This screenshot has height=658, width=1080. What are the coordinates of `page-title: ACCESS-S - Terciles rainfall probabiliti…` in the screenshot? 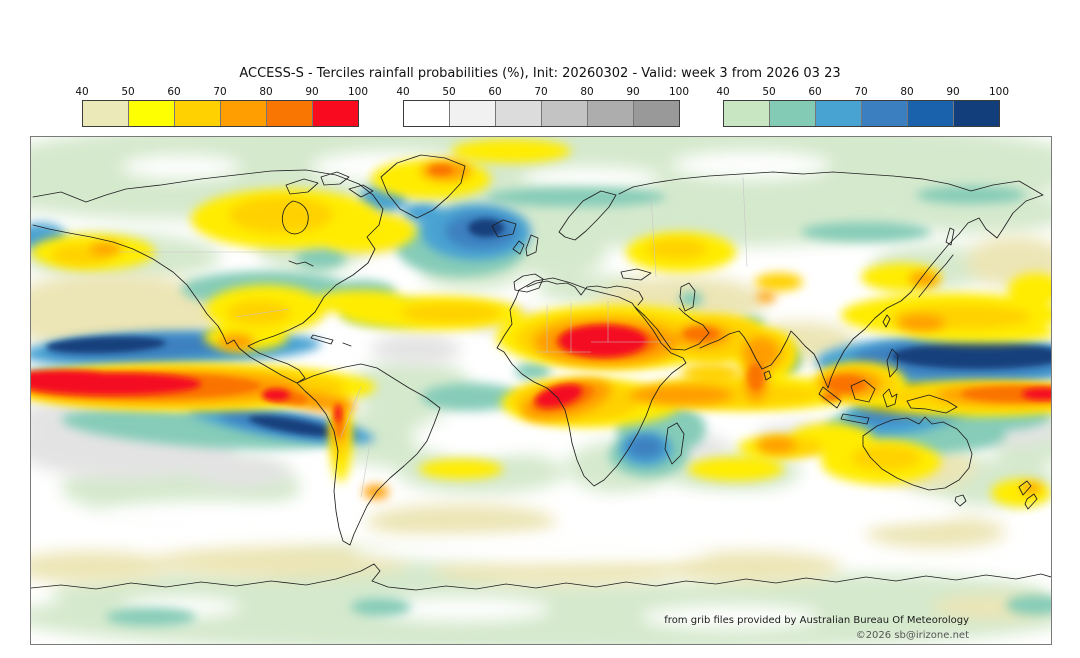 It's located at (540, 73).